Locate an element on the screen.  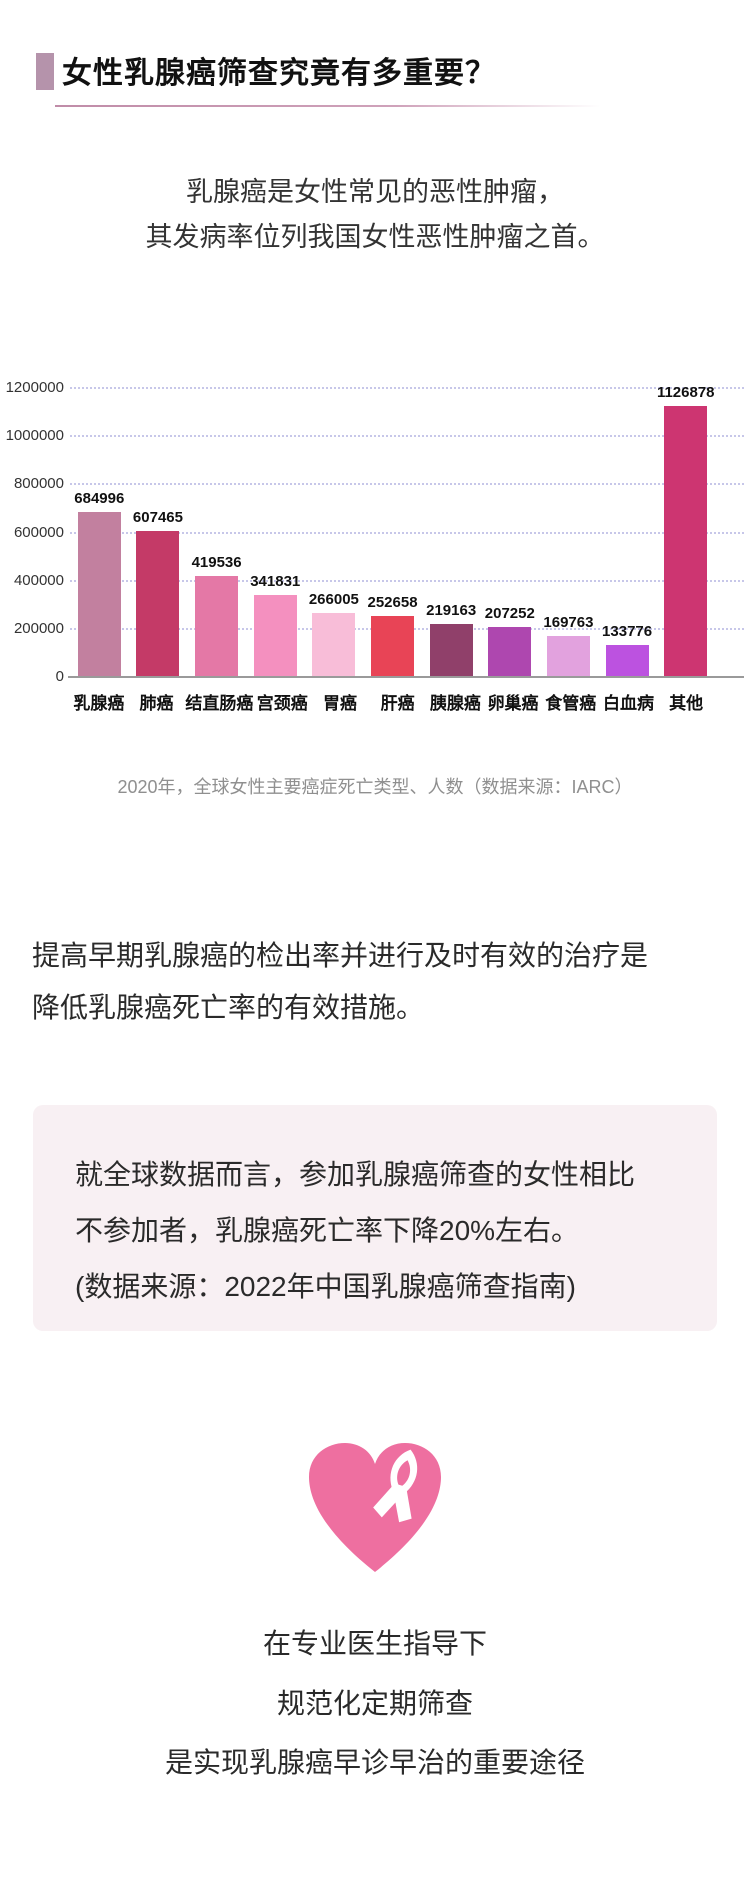
bar-value-label: 266005 is located at coordinates (333, 599).